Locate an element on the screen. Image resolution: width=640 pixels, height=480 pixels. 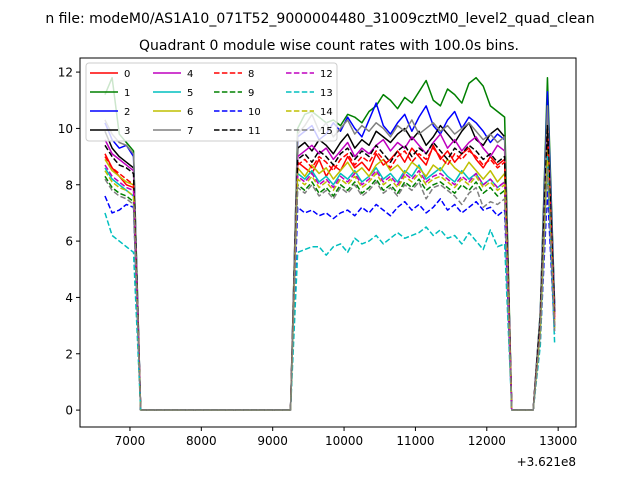
y-tick-label: 12 is located at coordinates (65, 73).